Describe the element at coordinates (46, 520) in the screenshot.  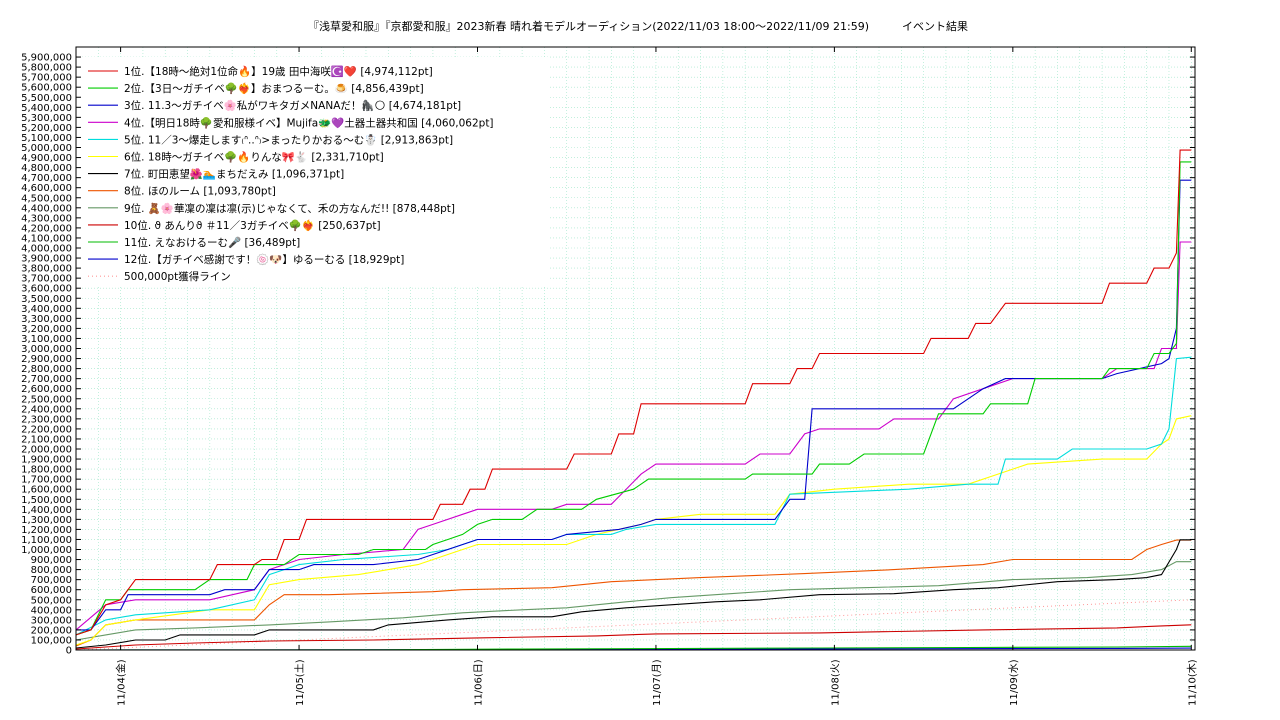
I see `y-tick-label: 1,300,000` at that location.